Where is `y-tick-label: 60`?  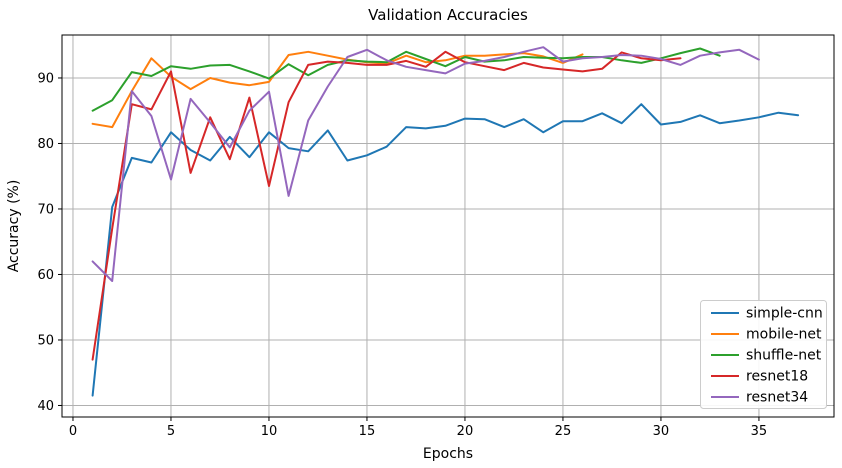 y-tick-label: 60 is located at coordinates (45, 275).